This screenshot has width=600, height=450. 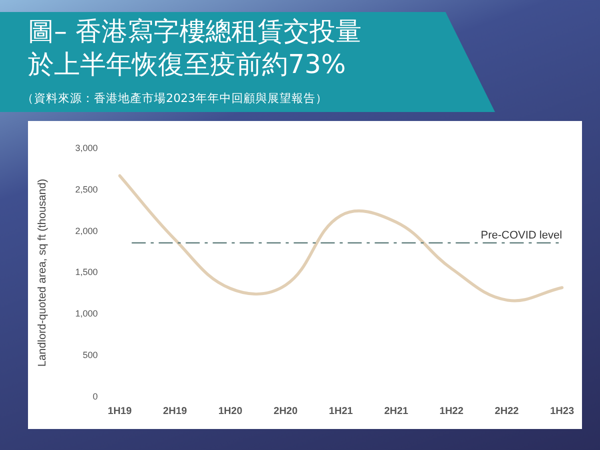 I want to click on y-tick-label: 0, so click(x=95, y=396).